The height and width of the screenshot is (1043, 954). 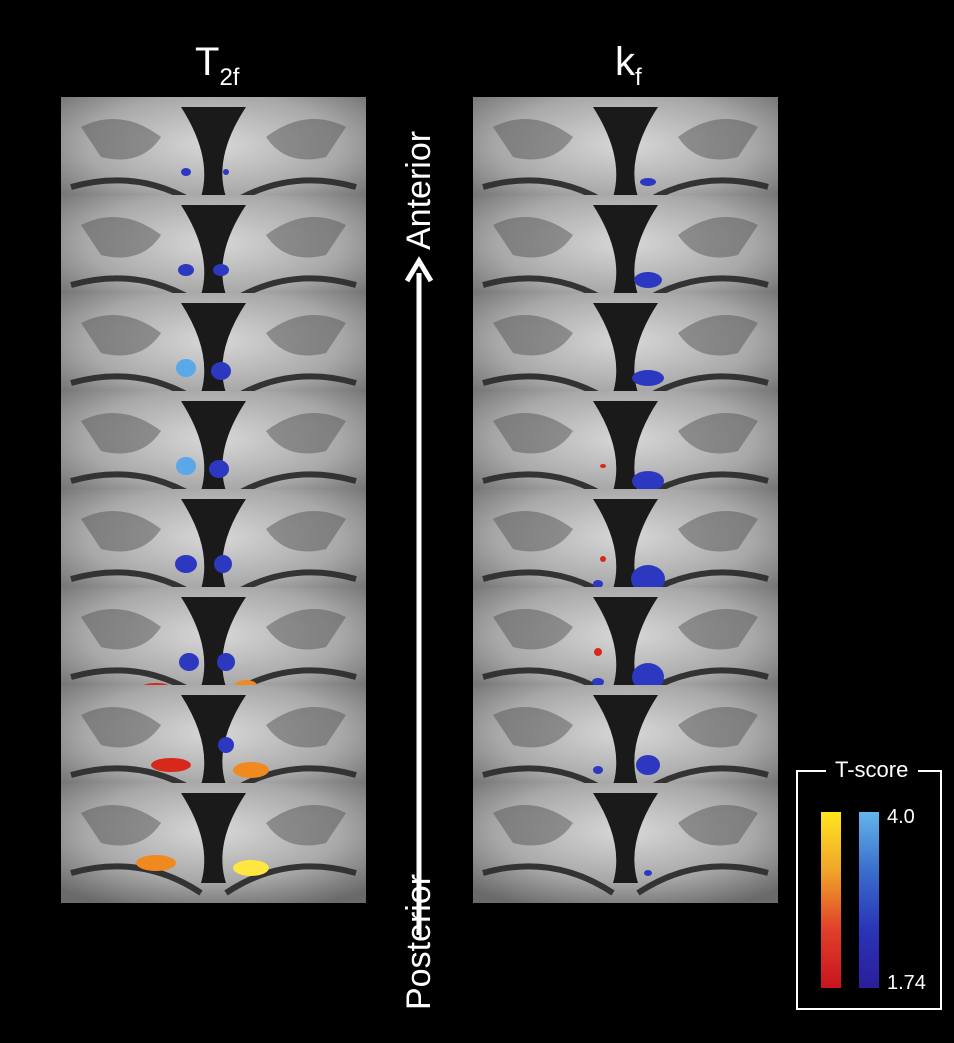 I want to click on t-score-legend, so click(x=869, y=890).